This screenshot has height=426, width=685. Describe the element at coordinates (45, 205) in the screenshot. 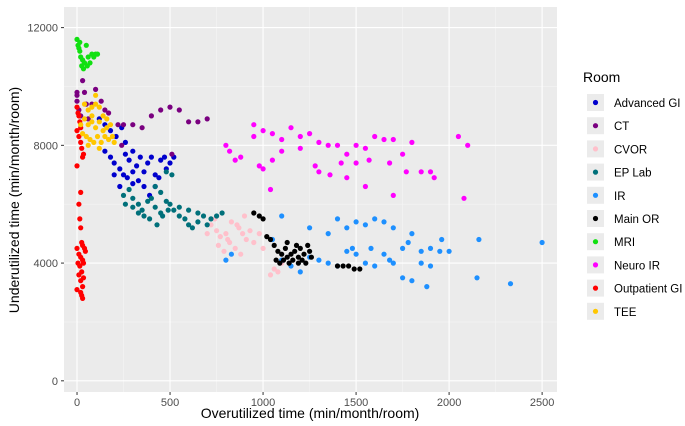

I see `y-axis-ticks: 0 4000 8000 12000` at that location.